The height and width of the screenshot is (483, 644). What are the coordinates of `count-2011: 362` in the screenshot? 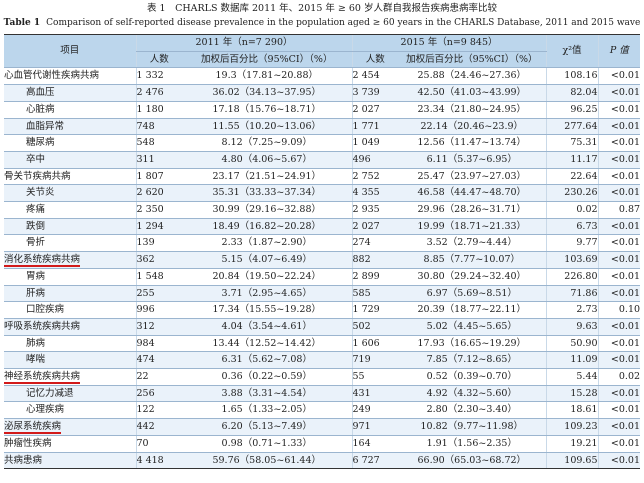 It's located at (158, 260).